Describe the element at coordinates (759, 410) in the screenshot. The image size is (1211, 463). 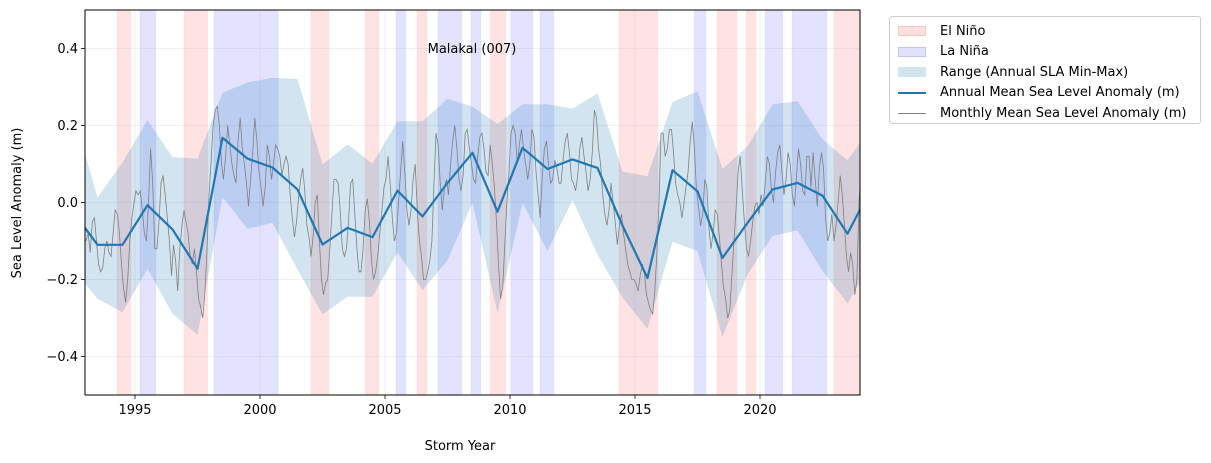
I see `x-tick-label: 2020` at that location.